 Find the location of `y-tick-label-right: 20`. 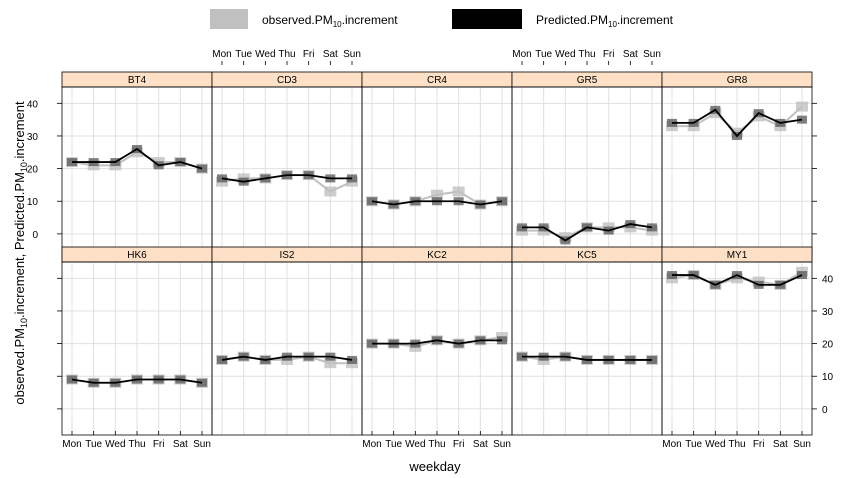

y-tick-label-right: 20 is located at coordinates (828, 345).